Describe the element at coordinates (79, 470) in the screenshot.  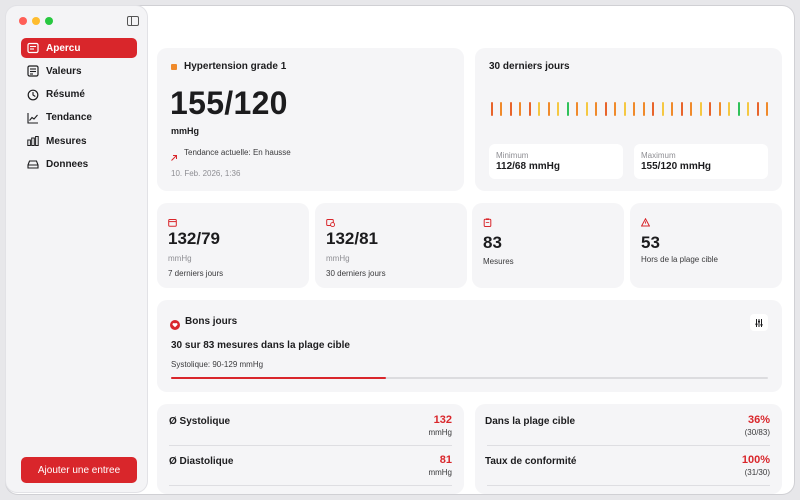
I see `add-entry-button: Ajouter une entree` at that location.